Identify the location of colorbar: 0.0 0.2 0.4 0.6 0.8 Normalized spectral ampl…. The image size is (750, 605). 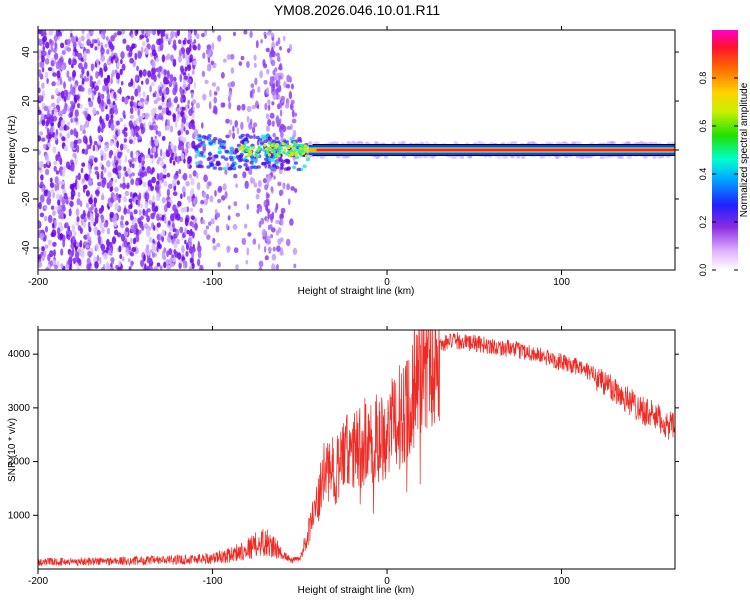
(724, 153).